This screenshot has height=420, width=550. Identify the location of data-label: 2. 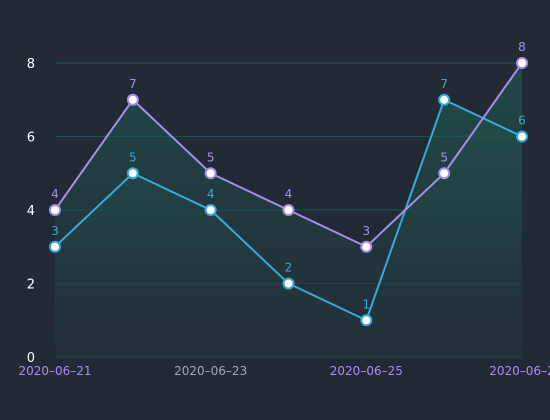
(289, 268).